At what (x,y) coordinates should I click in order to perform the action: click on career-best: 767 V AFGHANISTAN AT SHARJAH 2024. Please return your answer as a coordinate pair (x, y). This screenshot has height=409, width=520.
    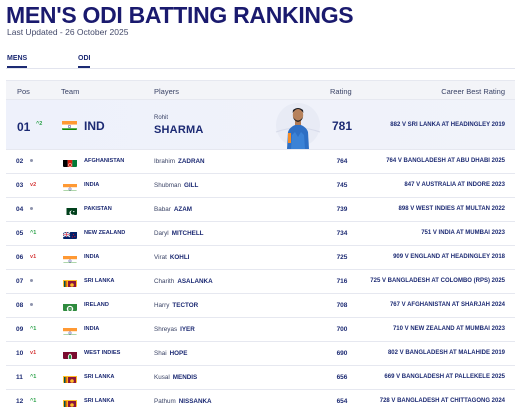
    Looking at the image, I should click on (447, 305).